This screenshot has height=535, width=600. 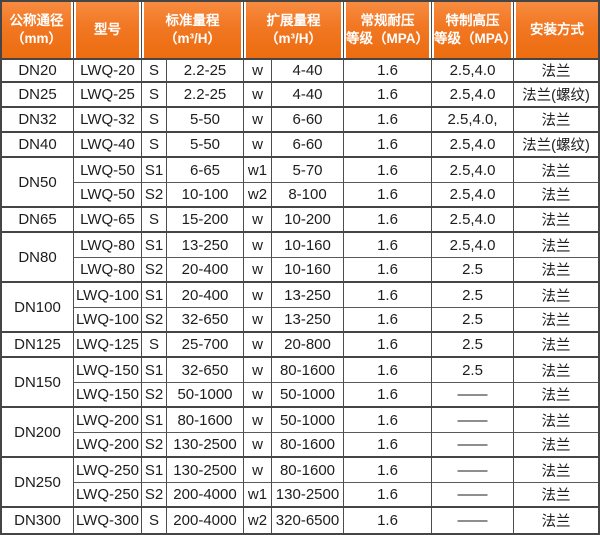 I want to click on cell-model: LWQ-125, so click(x=108, y=345).